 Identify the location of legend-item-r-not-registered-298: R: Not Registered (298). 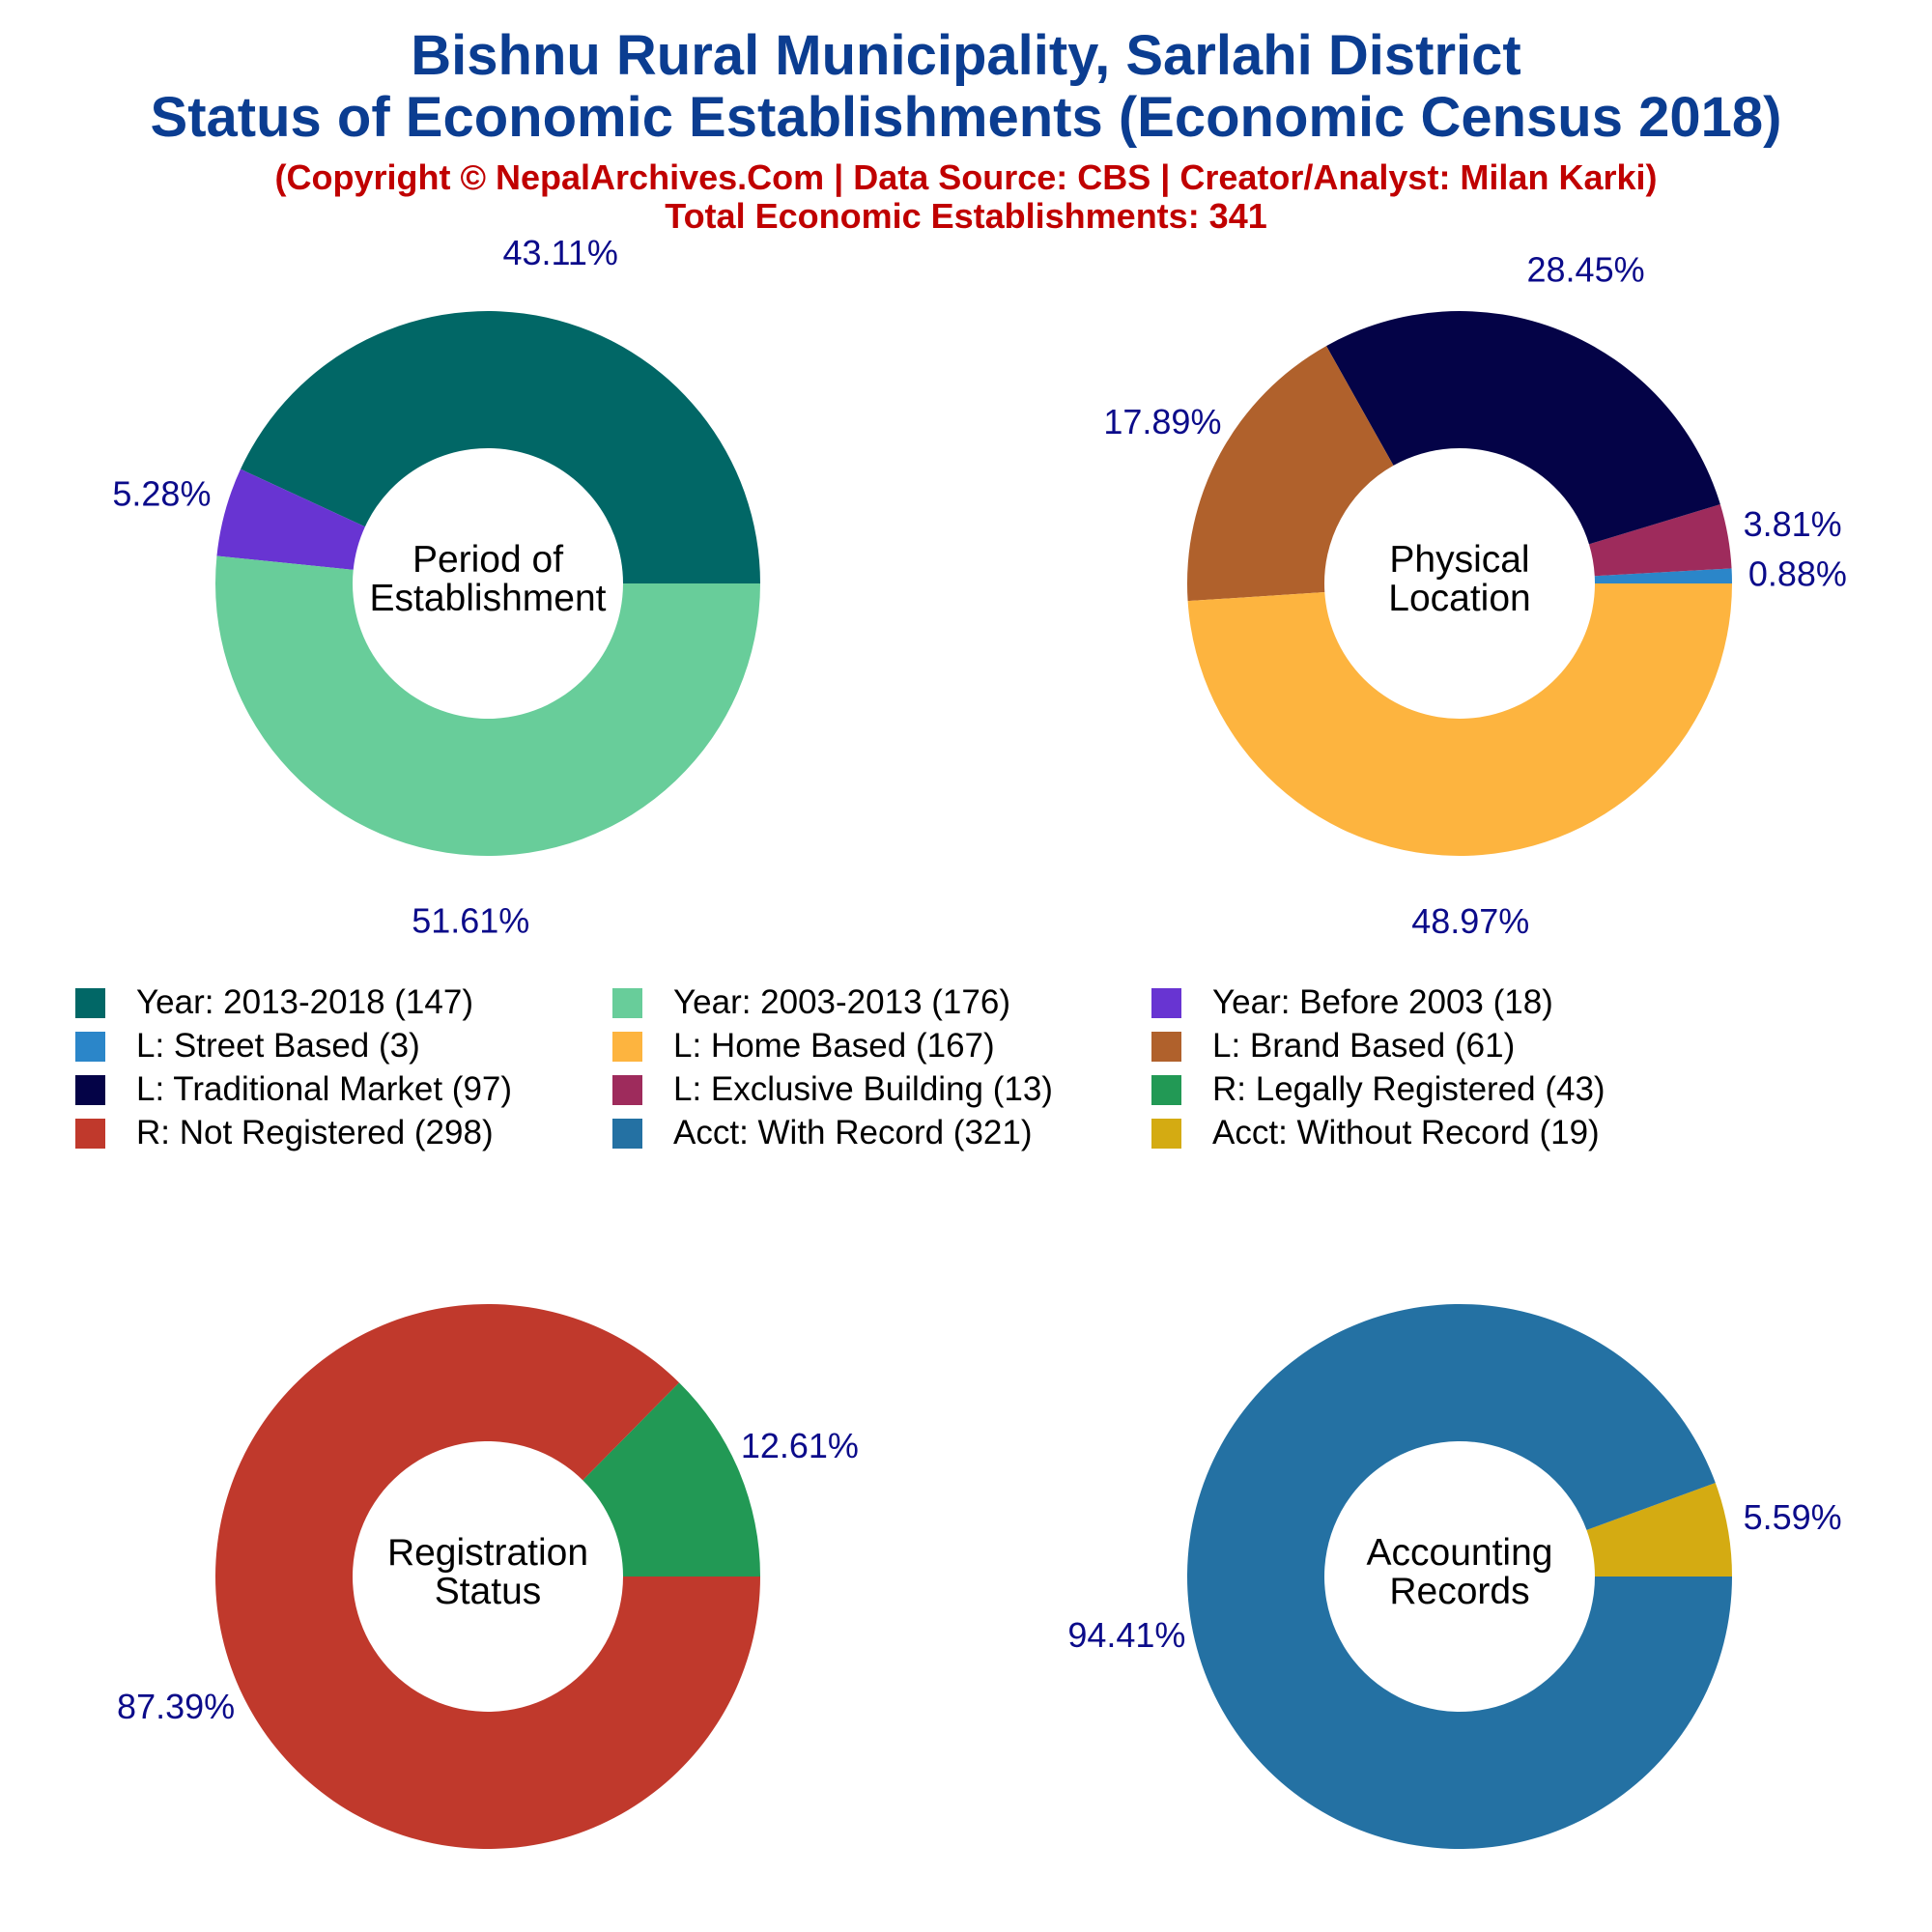
(284, 1133).